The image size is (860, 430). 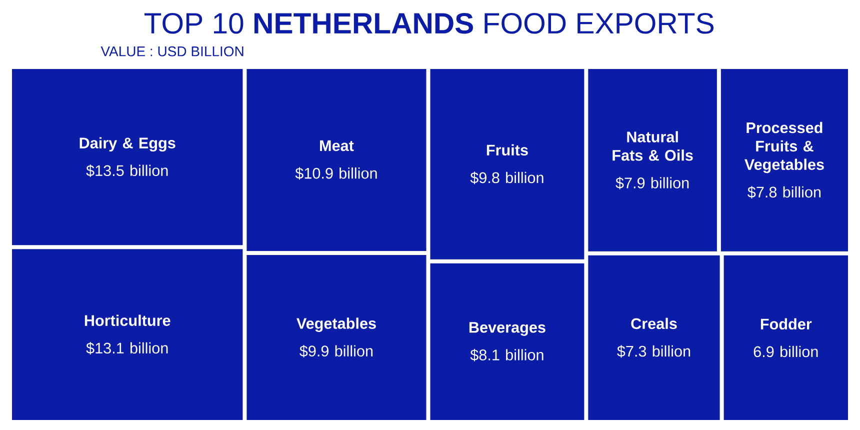 I want to click on data-label: $8.1 billion, so click(x=507, y=355).